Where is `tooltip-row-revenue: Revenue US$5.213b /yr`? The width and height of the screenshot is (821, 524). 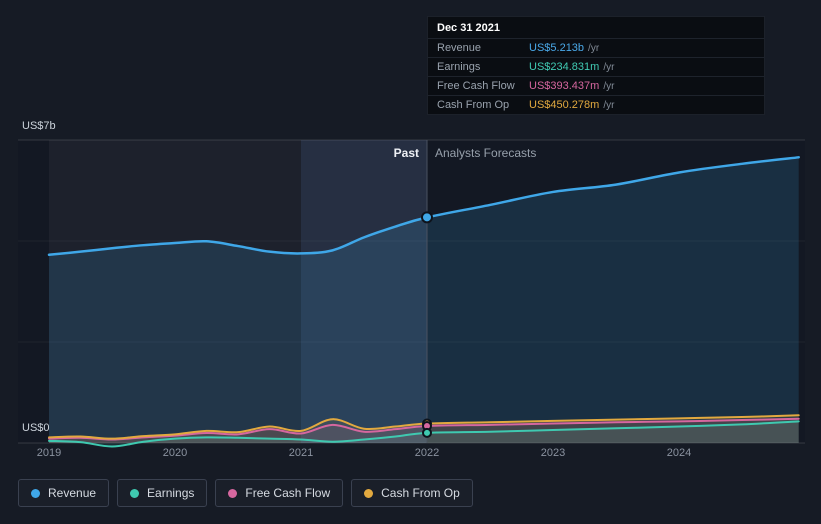
tooltip-row-revenue: Revenue US$5.213b /yr is located at coordinates (596, 47).